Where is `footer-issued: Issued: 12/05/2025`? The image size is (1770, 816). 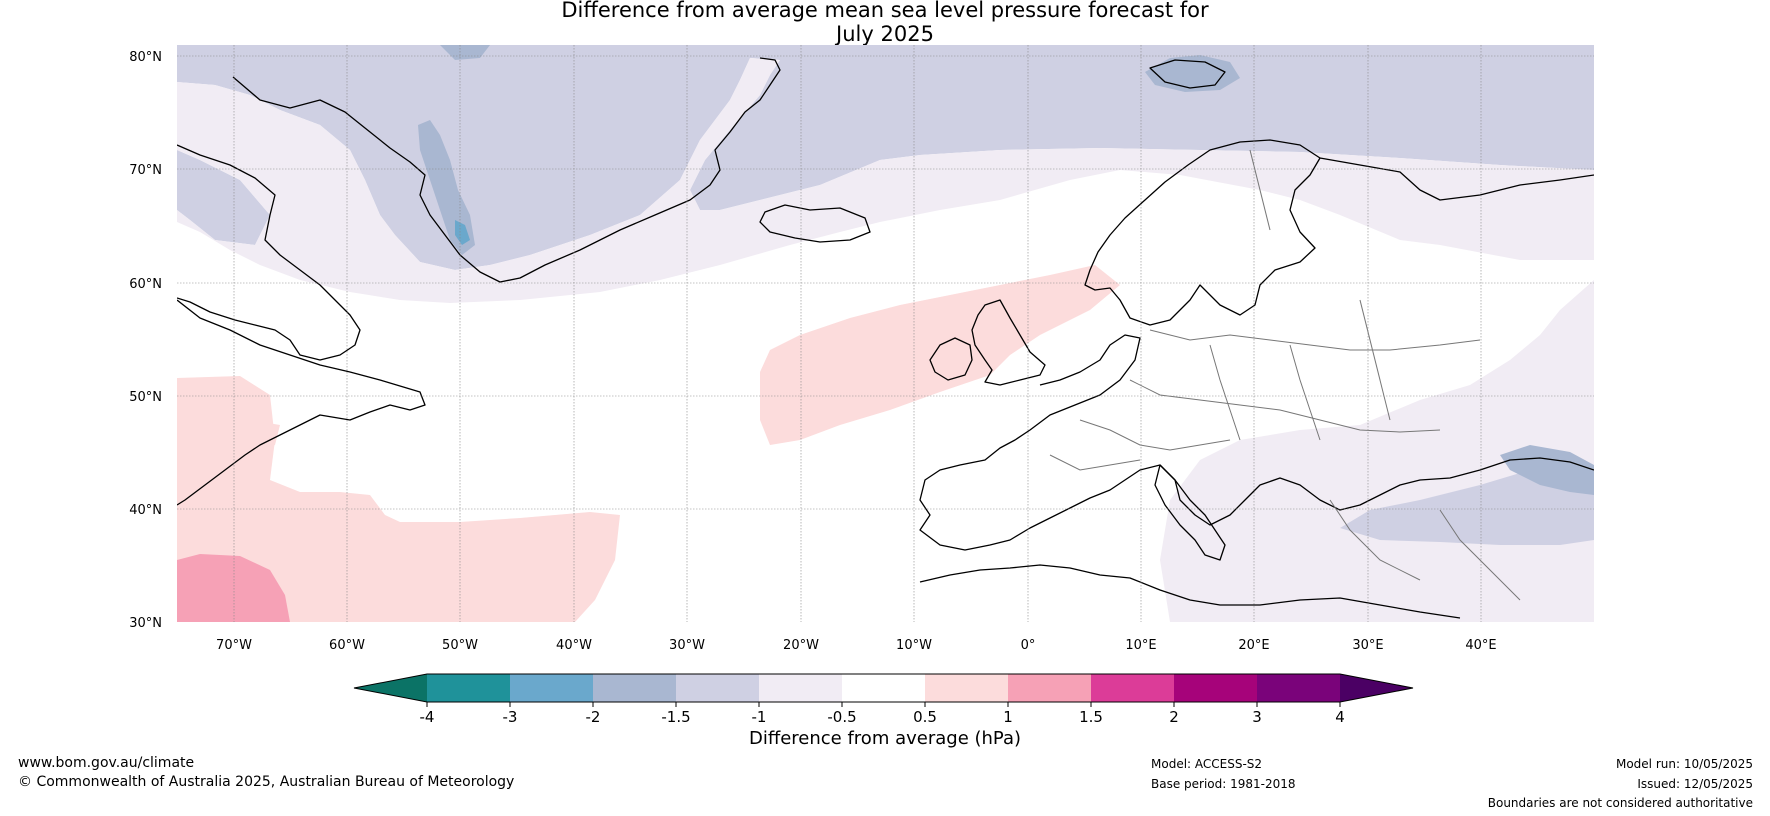 footer-issued: Issued: 12/05/2025 is located at coordinates (1695, 784).